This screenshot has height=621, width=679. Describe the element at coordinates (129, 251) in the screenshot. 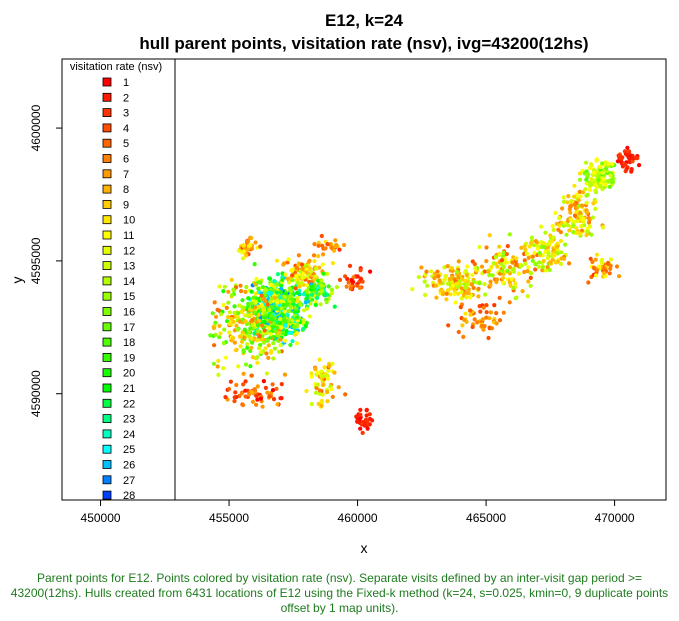

I see `legend-label: 12` at that location.